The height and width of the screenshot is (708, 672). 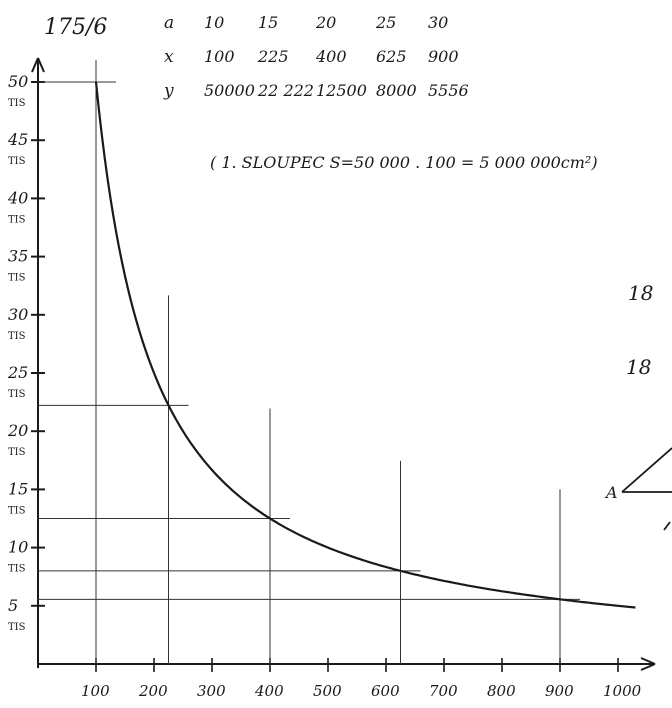 I want to click on x-tick-label: 600, so click(x=385, y=691).